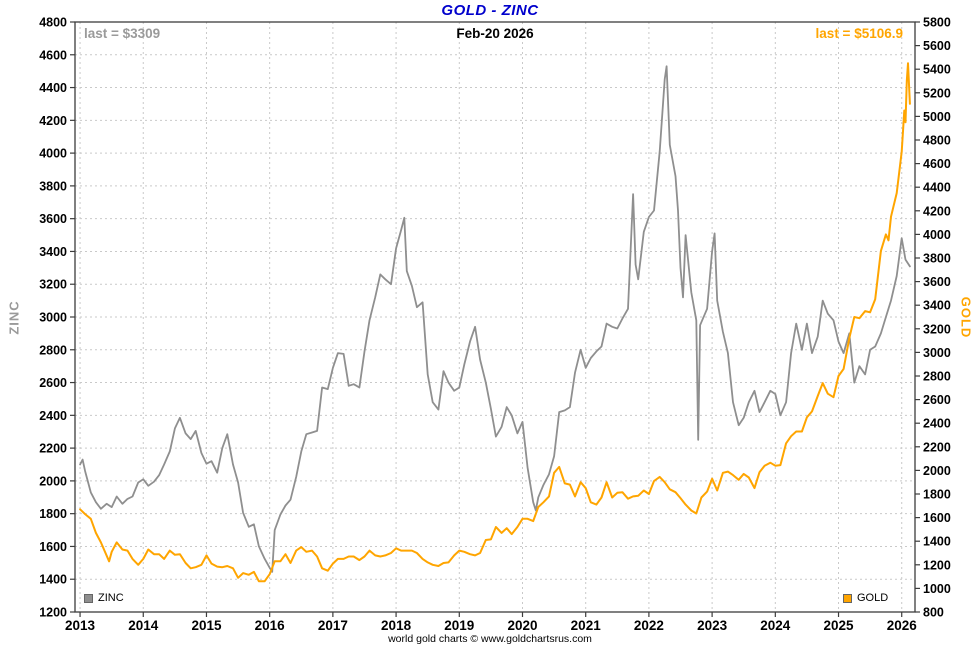 This screenshot has height=650, width=980. What do you see at coordinates (902, 625) in the screenshot?
I see `svg-text: 2026` at bounding box center [902, 625].